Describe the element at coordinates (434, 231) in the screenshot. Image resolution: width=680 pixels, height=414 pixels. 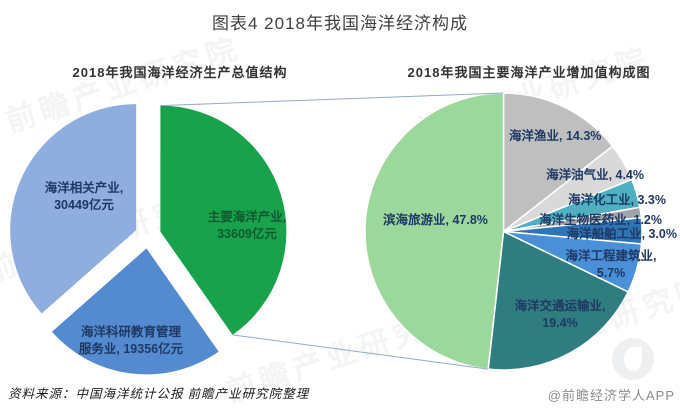
I see `pie-slice-coastal-tourism` at that location.